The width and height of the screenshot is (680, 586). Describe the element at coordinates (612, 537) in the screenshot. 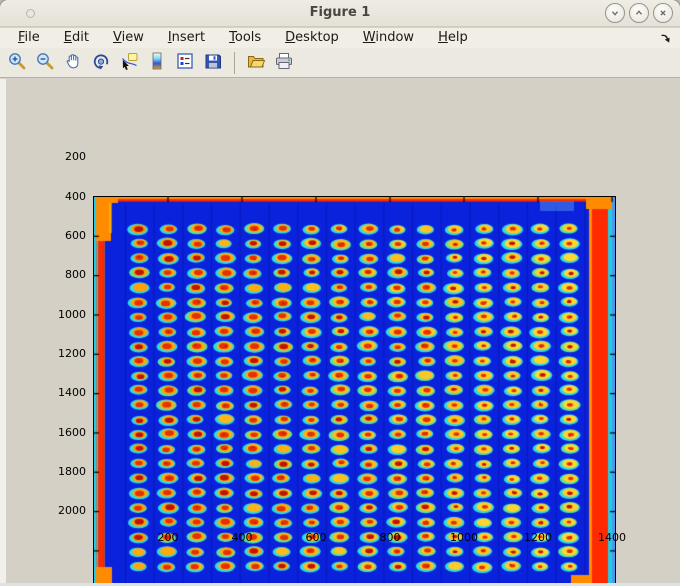

I see `x-tick-label: 1400` at that location.